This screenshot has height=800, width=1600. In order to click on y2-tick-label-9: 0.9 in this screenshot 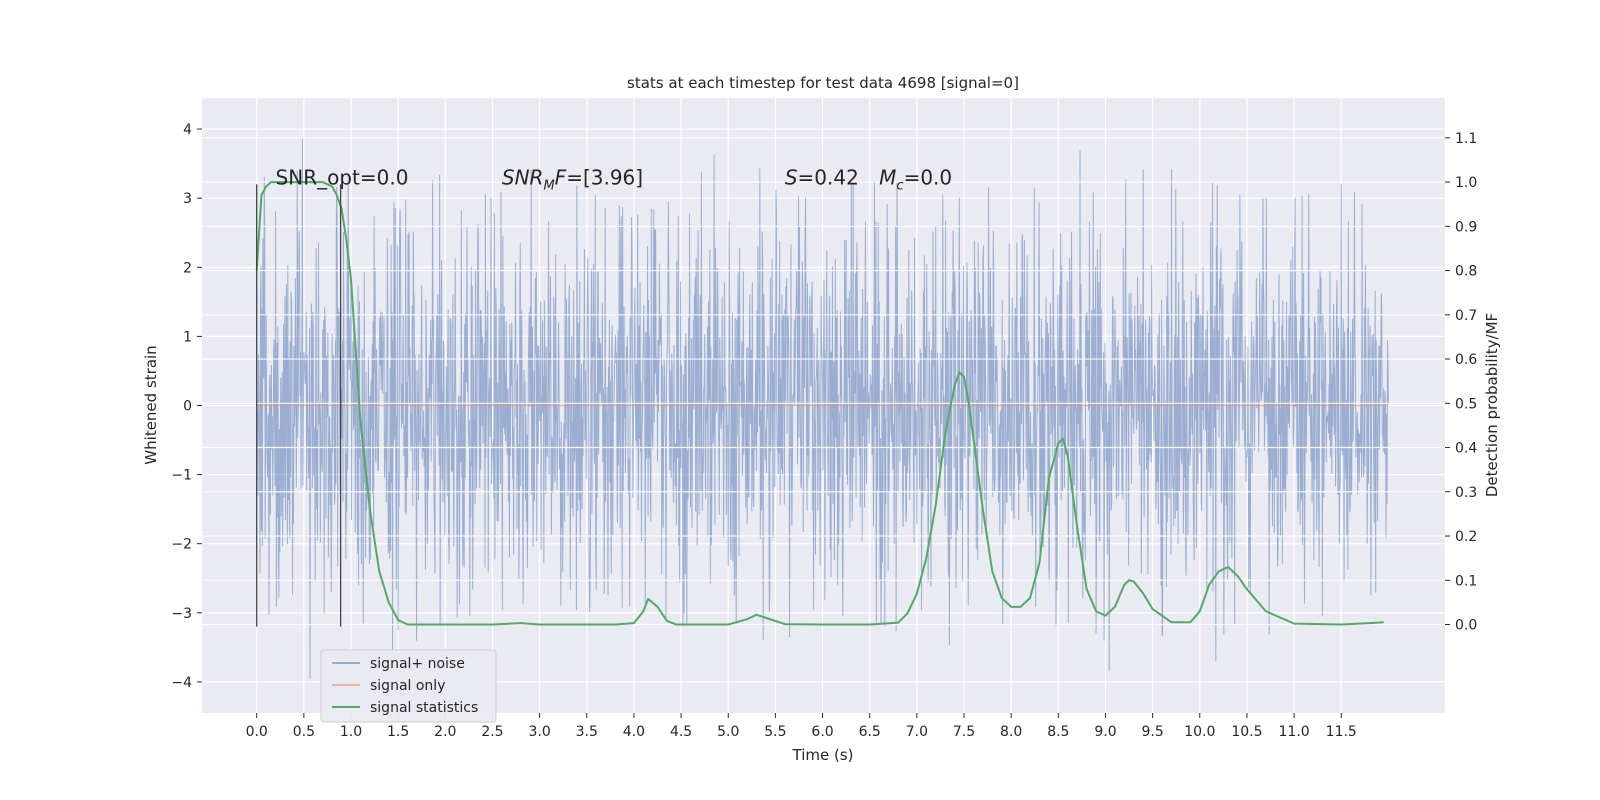, I will do `click(1466, 227)`.